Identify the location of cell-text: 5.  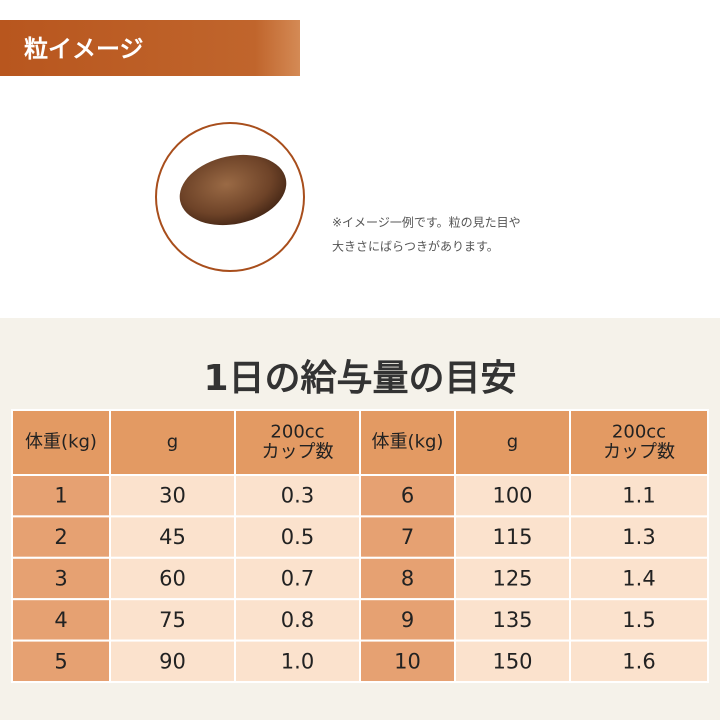
(60, 661).